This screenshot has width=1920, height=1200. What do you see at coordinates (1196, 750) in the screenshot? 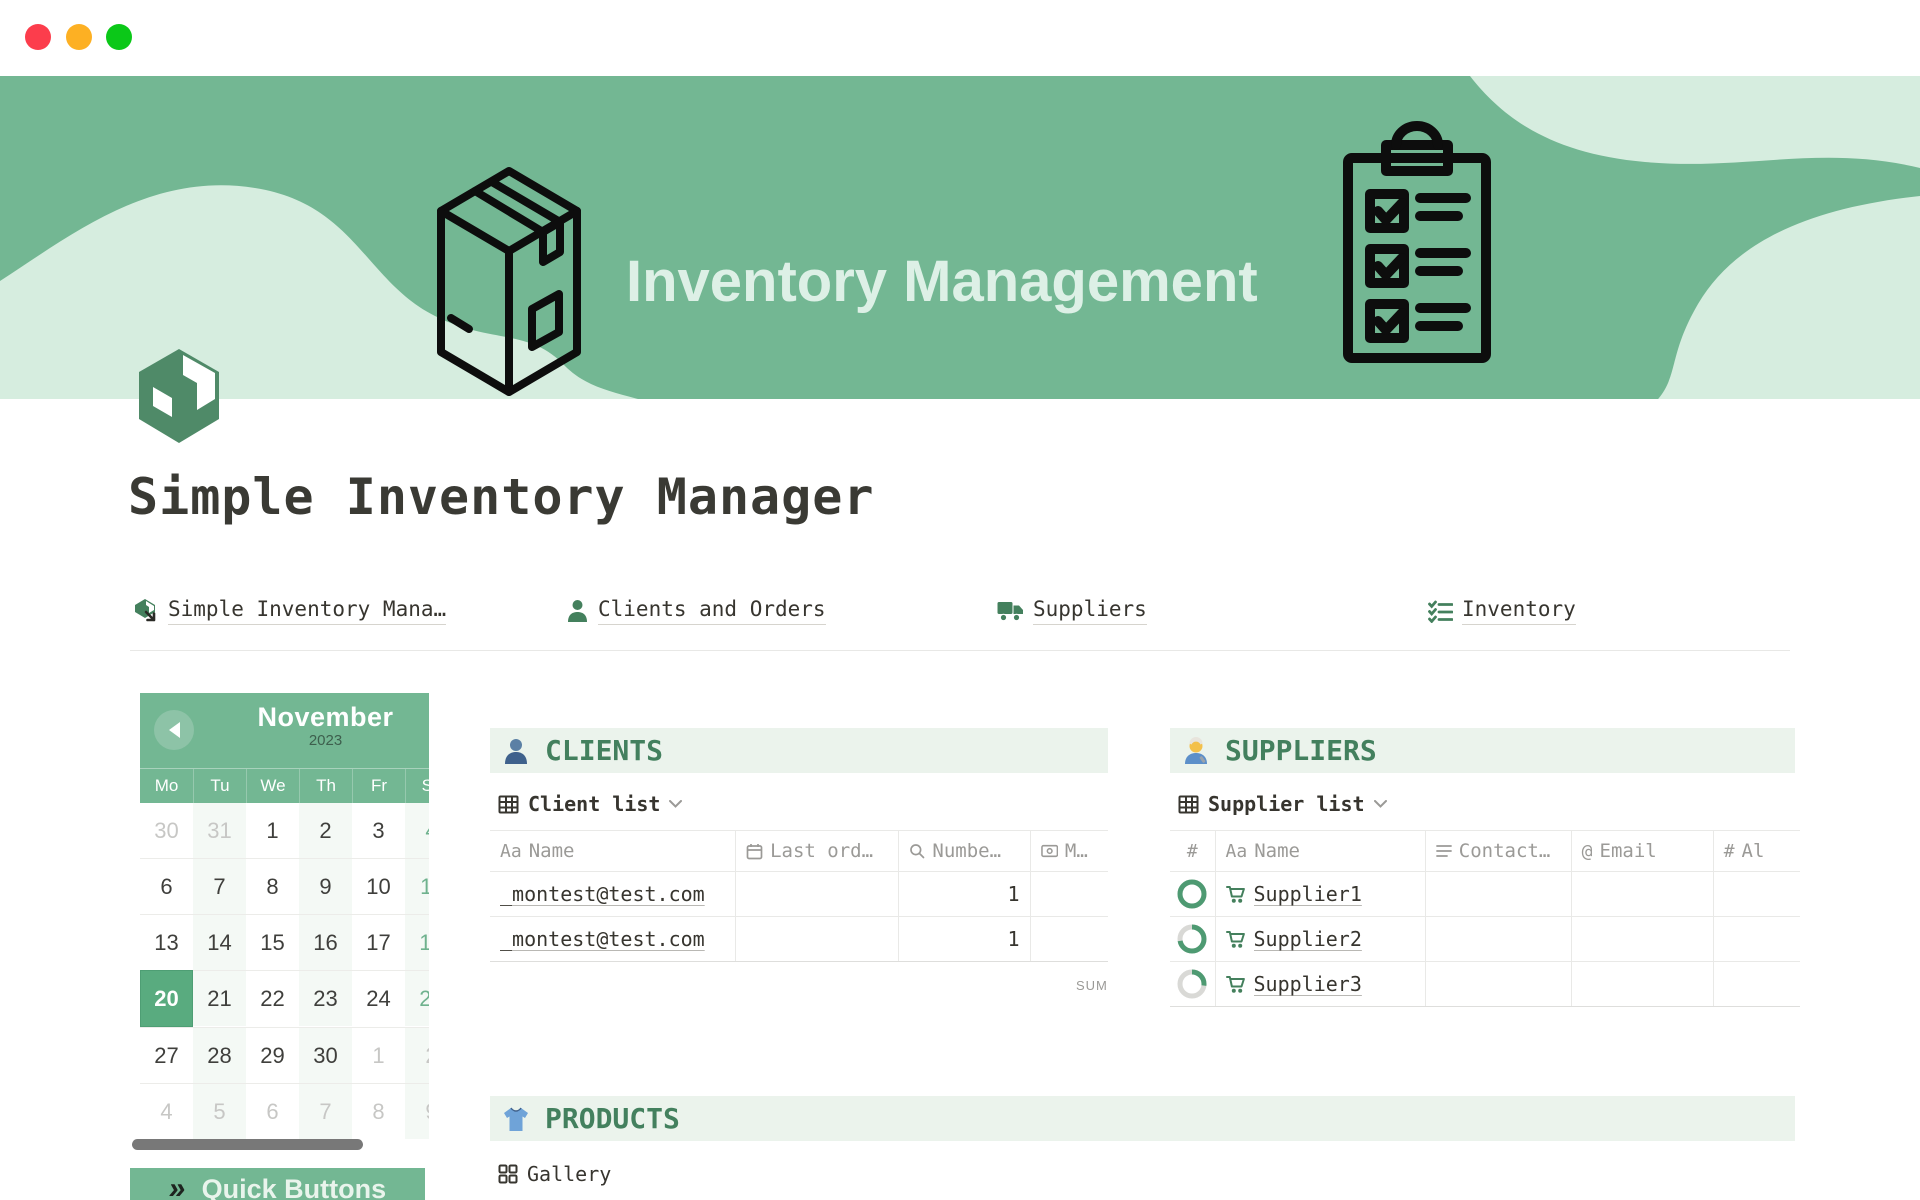
I see `mechanic-emoji` at bounding box center [1196, 750].